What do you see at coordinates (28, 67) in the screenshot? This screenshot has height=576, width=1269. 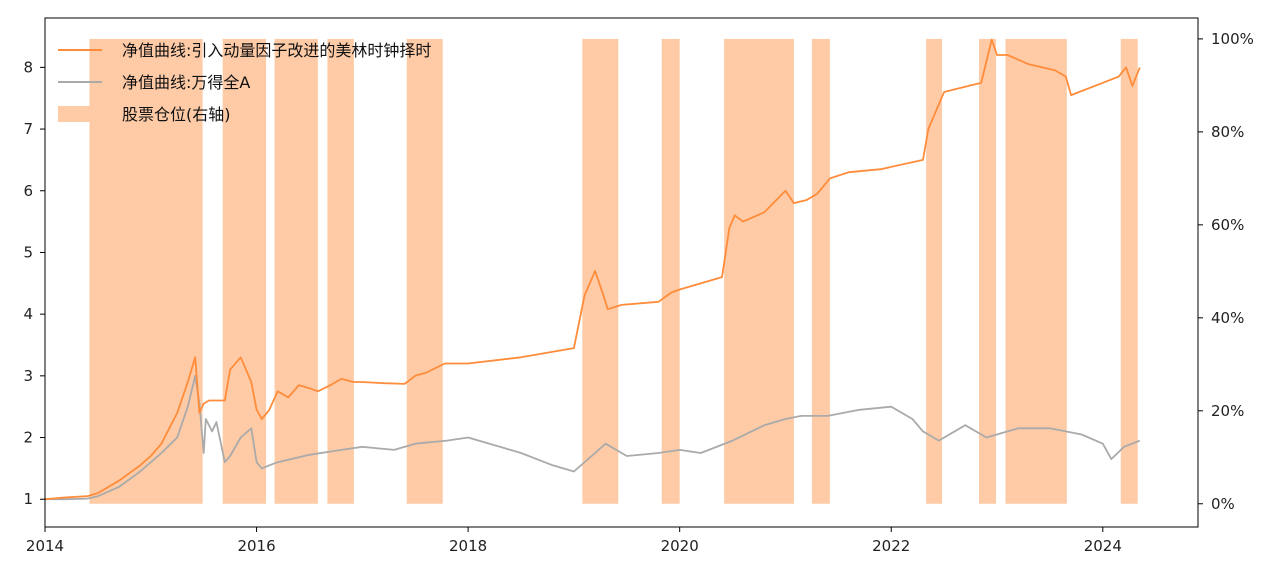 I see `y-tick-label-8: 8` at bounding box center [28, 67].